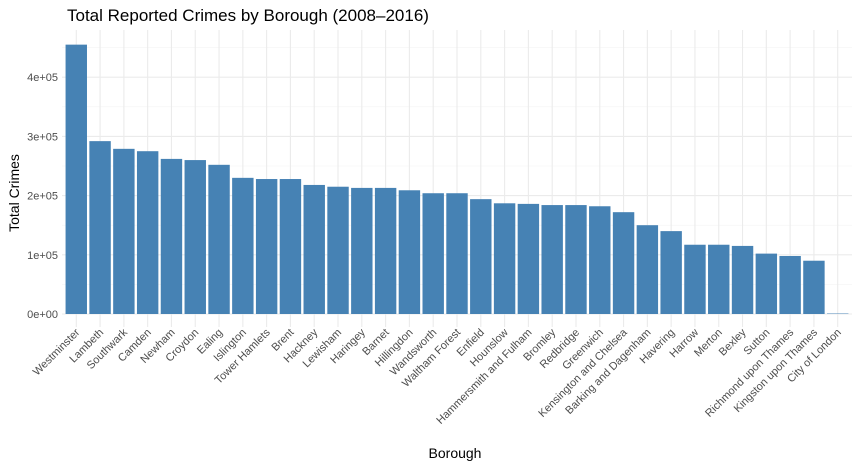  I want to click on bar-tower-hamlets, so click(266, 246).